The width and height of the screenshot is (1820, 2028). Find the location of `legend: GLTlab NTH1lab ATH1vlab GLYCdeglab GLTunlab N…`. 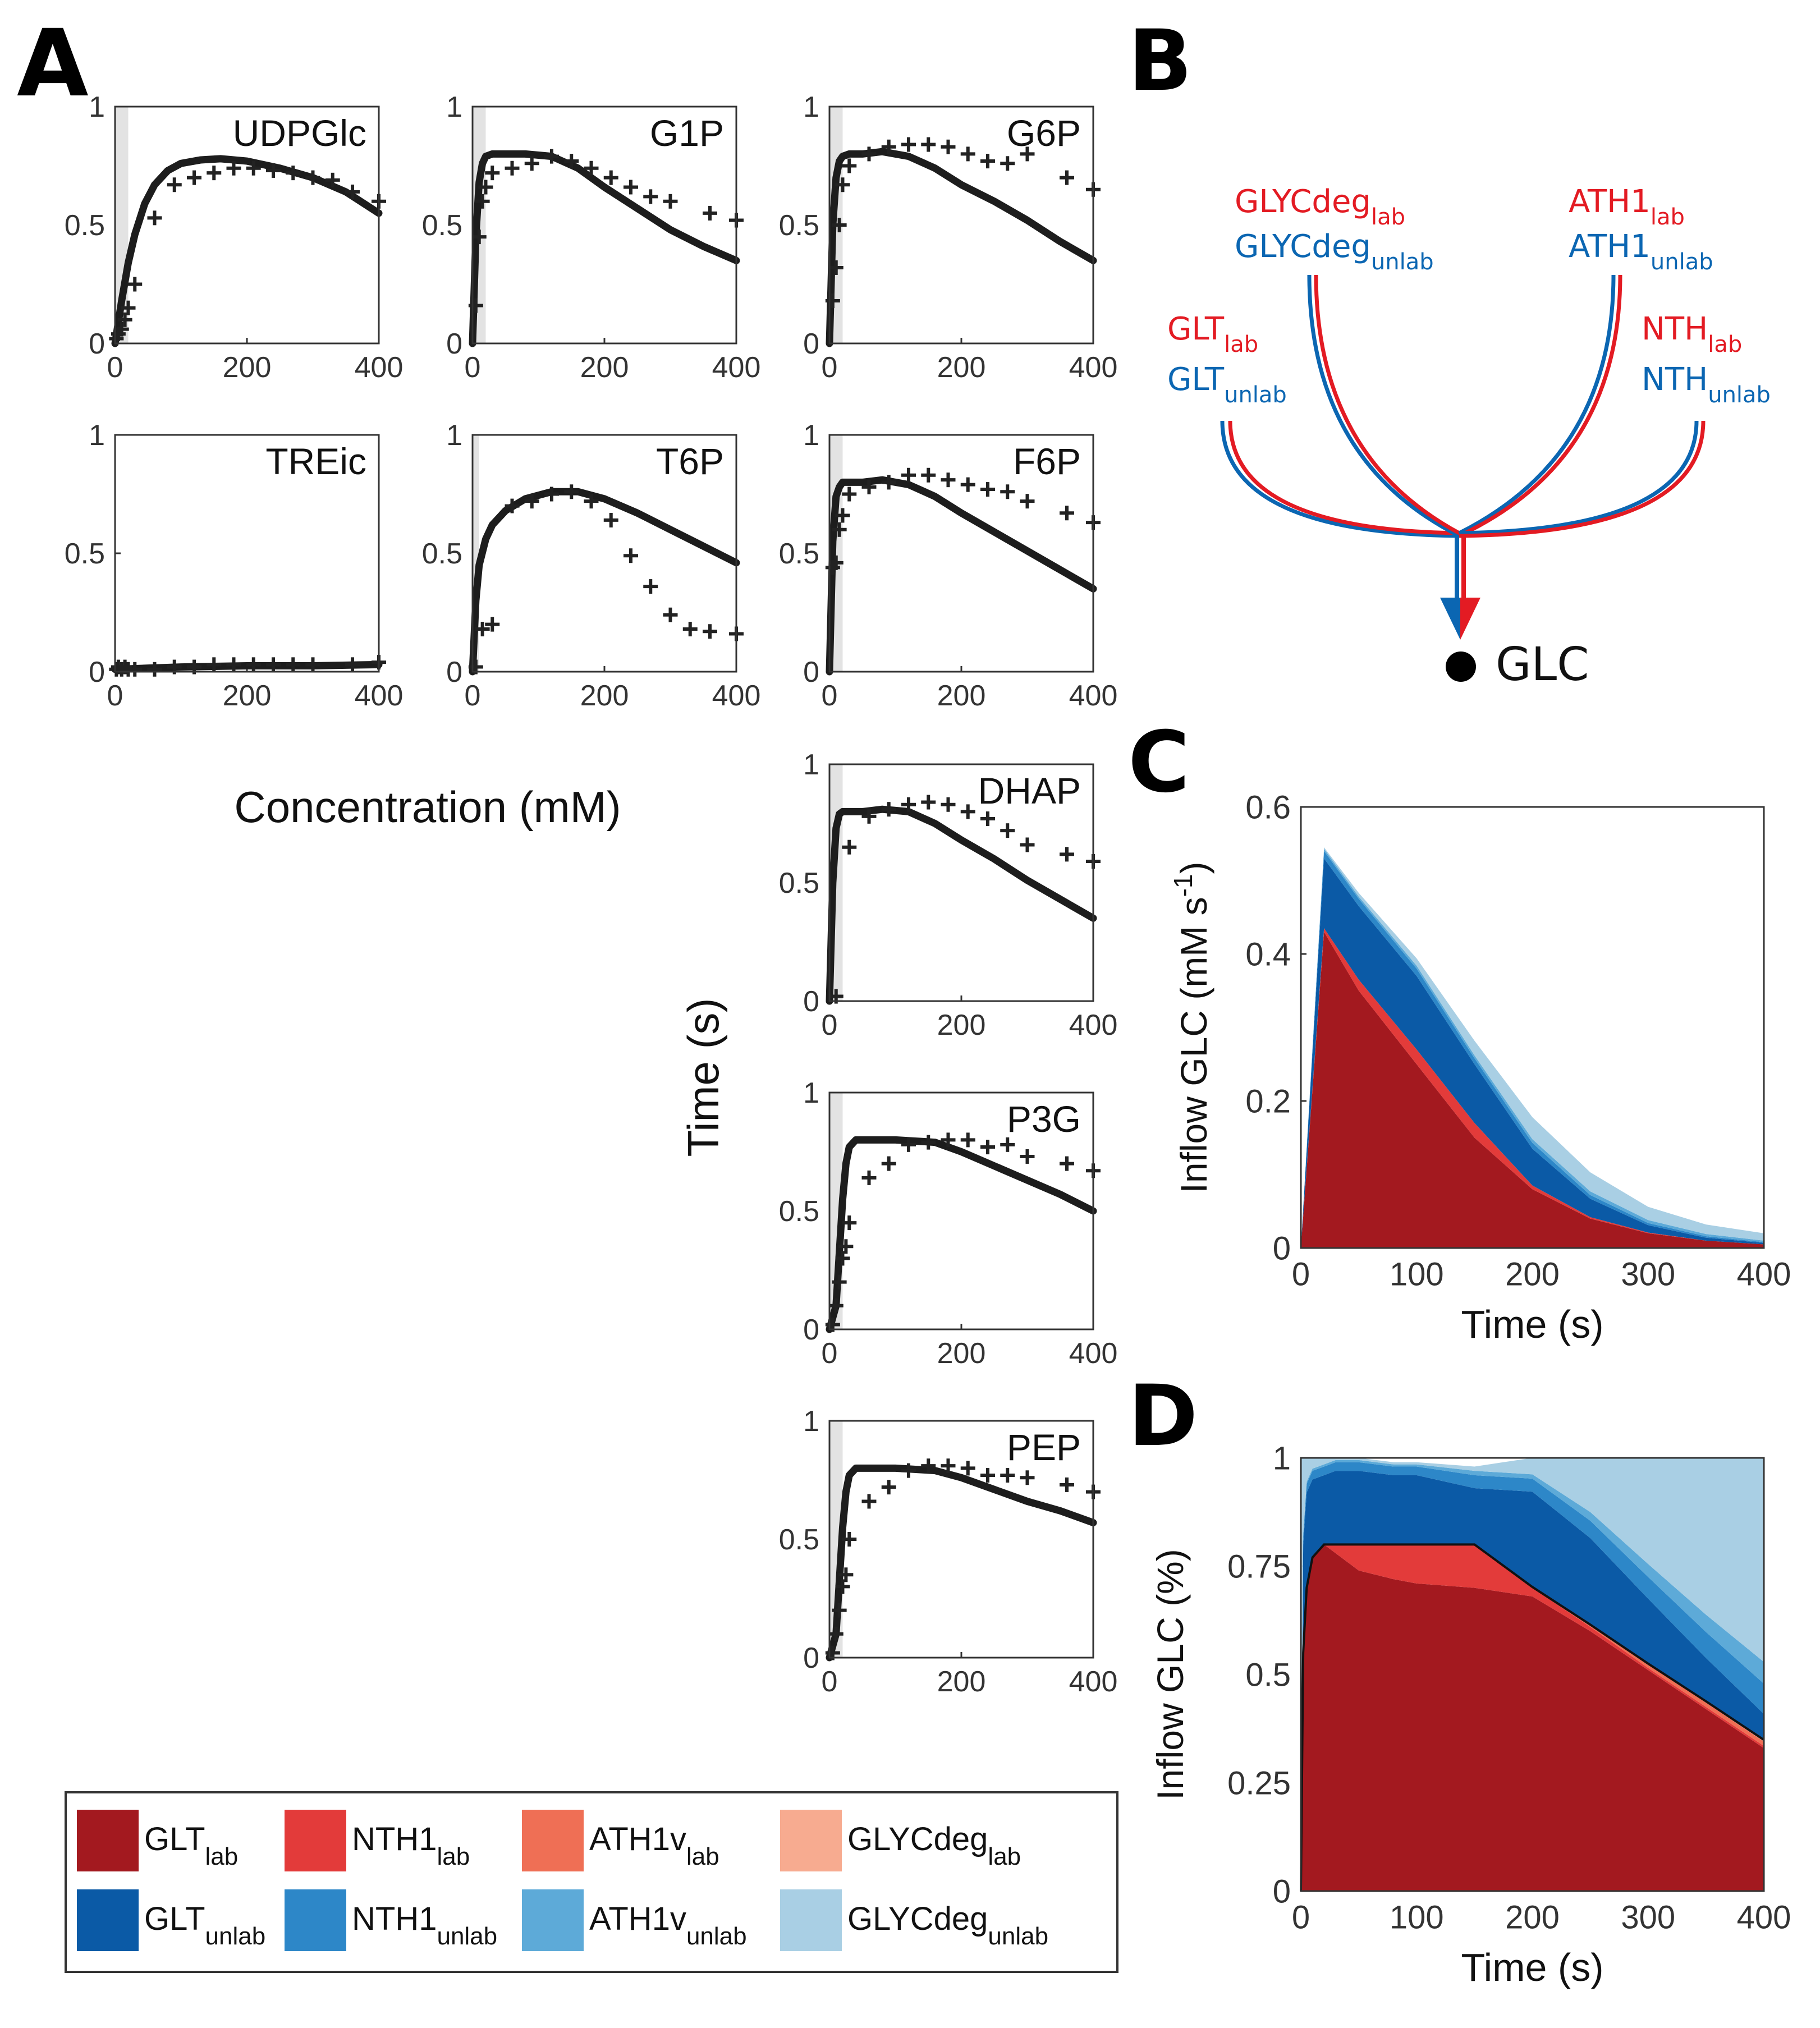

legend: GLTlab NTH1lab ATH1vlab GLYCdeglab GLTunlab N… is located at coordinates (592, 1882).